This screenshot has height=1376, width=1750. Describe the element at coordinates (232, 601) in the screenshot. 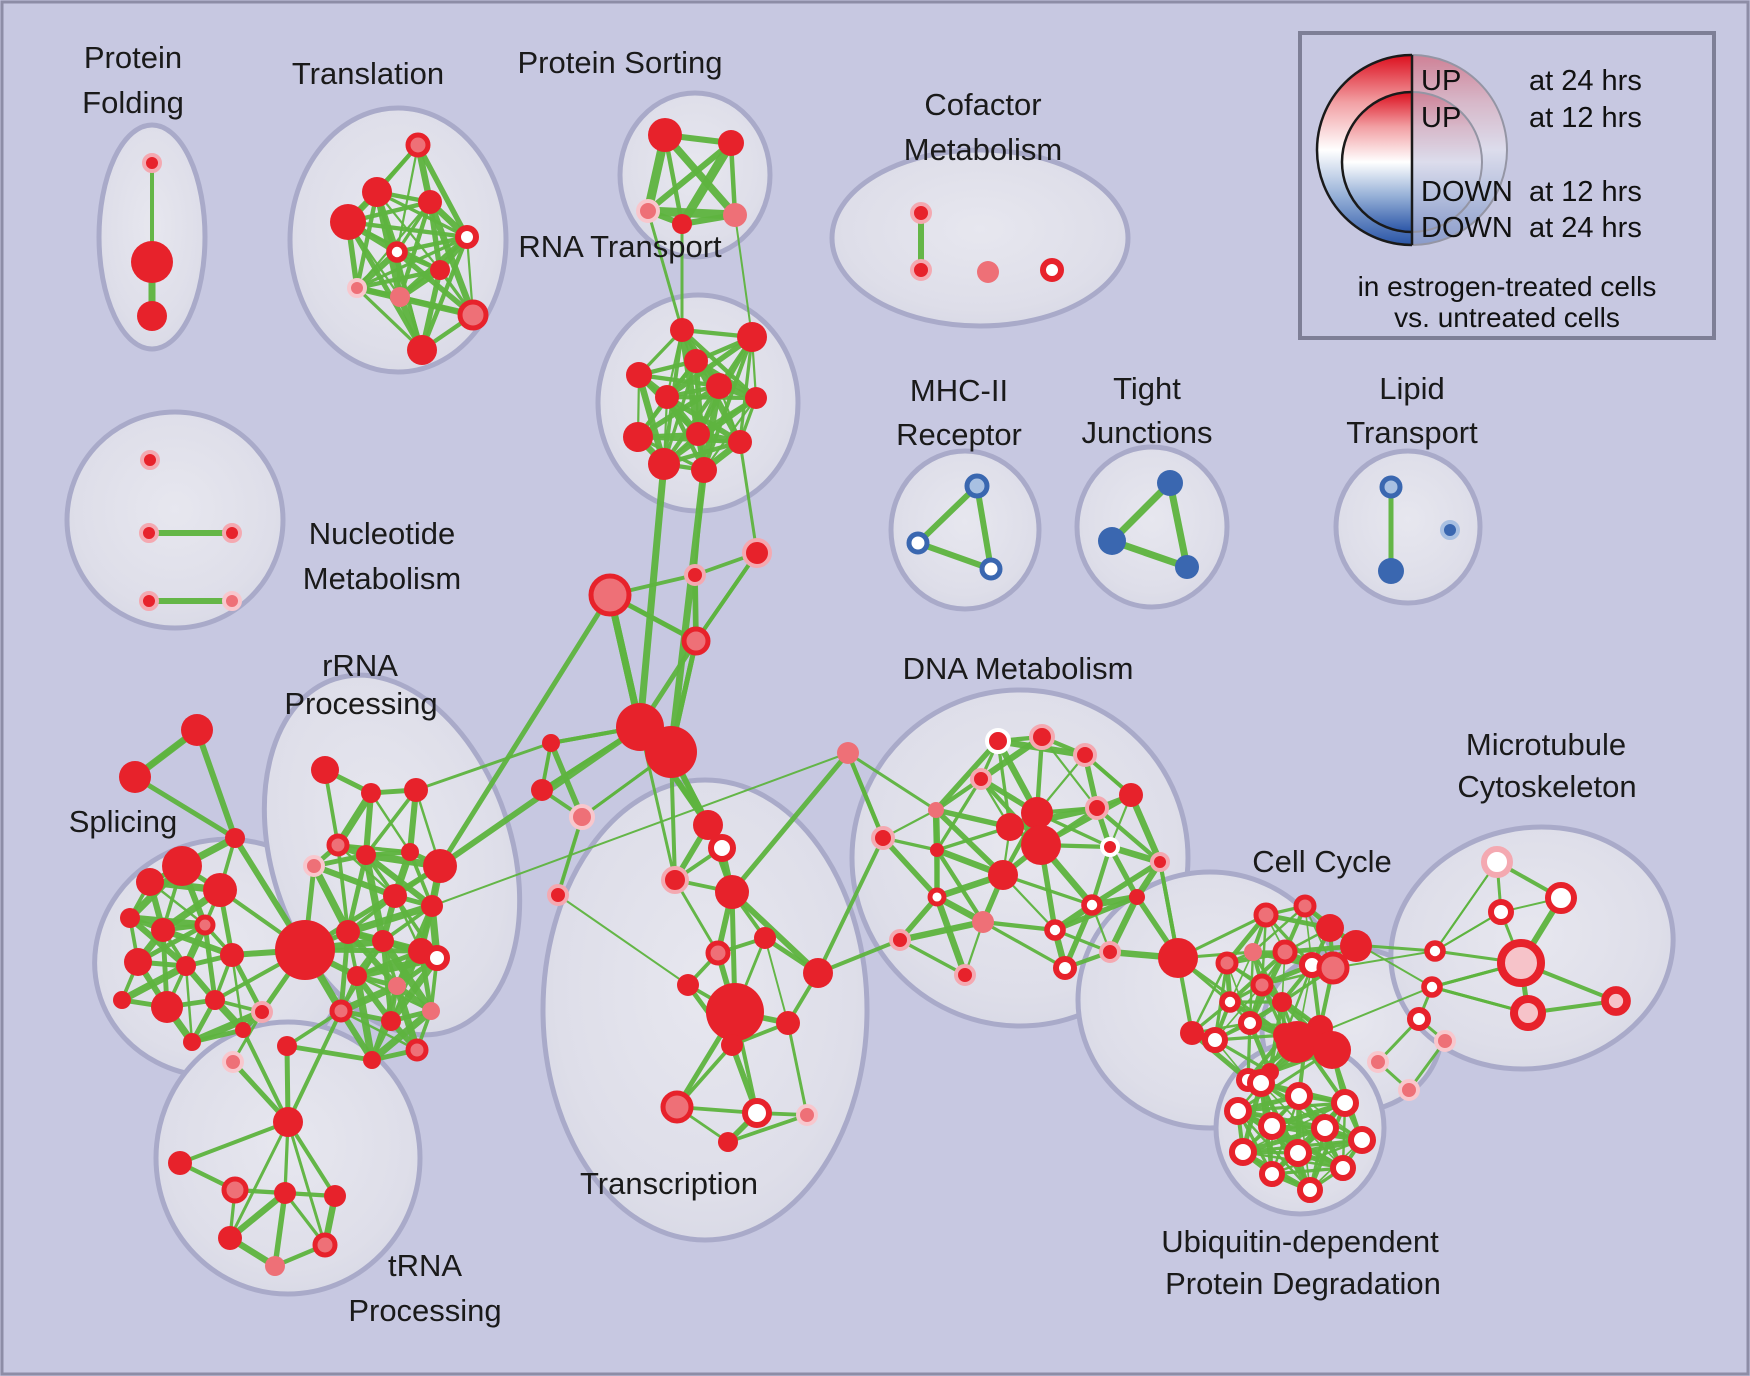

I see `gene-node-nucleotide-metabolism` at that location.